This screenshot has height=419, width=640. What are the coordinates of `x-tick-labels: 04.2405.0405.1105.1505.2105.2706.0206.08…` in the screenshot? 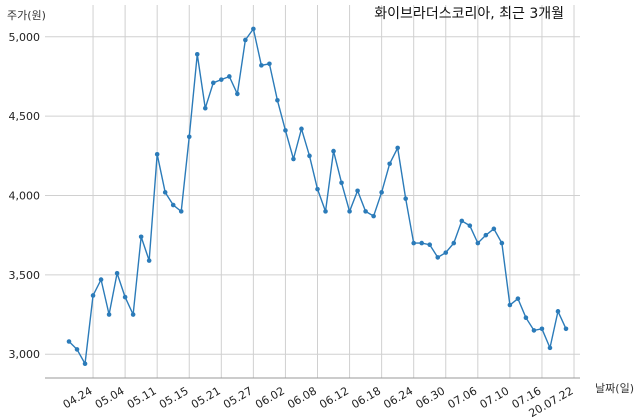 It's located at (318, 401).